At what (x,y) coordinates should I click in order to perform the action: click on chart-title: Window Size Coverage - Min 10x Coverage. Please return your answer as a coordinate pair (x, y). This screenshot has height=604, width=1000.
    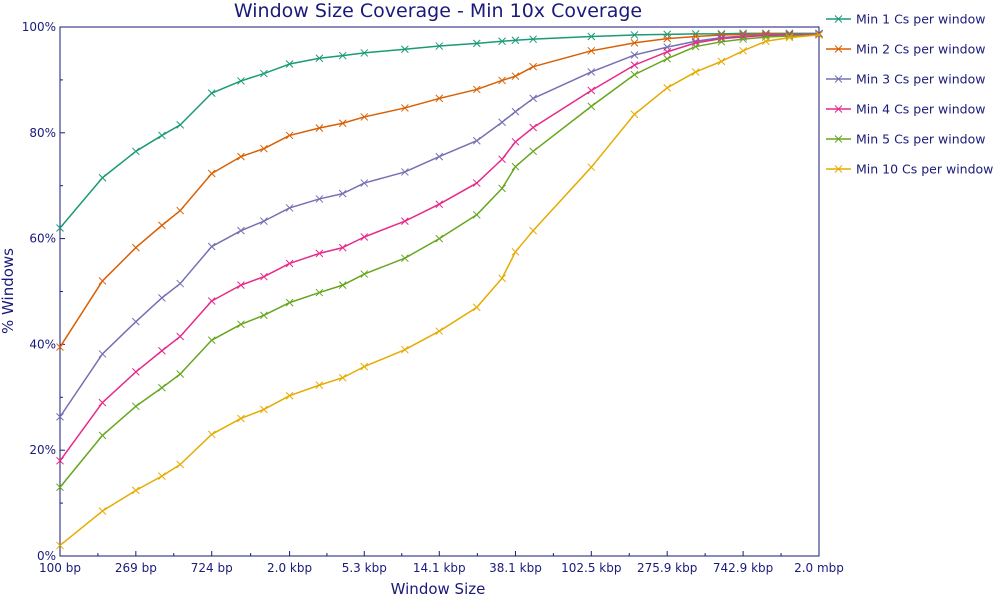
    Looking at the image, I should click on (438, 11).